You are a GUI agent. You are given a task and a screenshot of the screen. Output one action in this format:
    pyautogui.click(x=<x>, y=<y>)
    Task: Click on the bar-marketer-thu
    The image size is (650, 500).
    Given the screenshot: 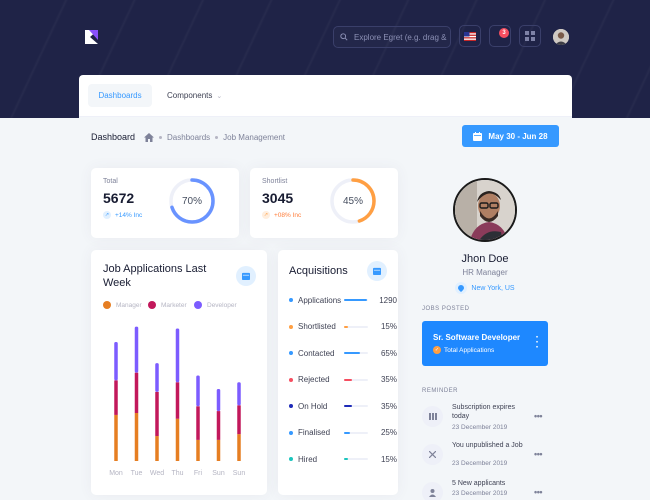 What is the action you would take?
    pyautogui.click(x=177, y=400)
    